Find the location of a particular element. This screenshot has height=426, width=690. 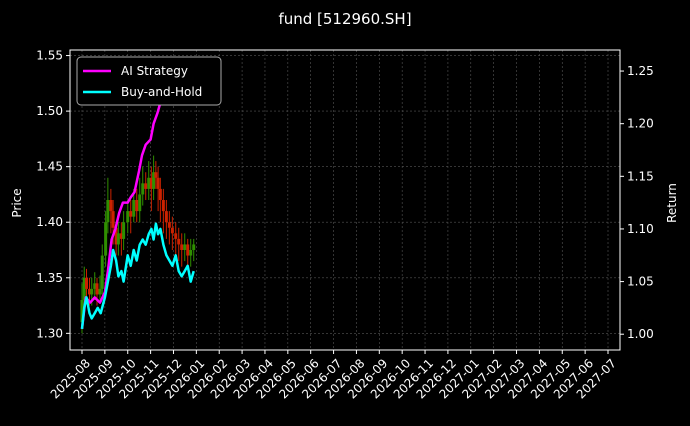

legend-box is located at coordinates (149, 81).